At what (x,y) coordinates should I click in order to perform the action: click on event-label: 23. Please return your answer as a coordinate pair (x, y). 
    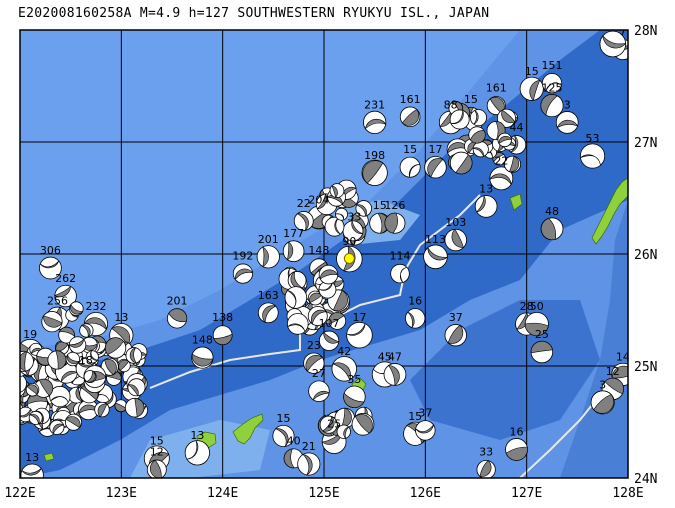
    Looking at the image, I should click on (314, 345).